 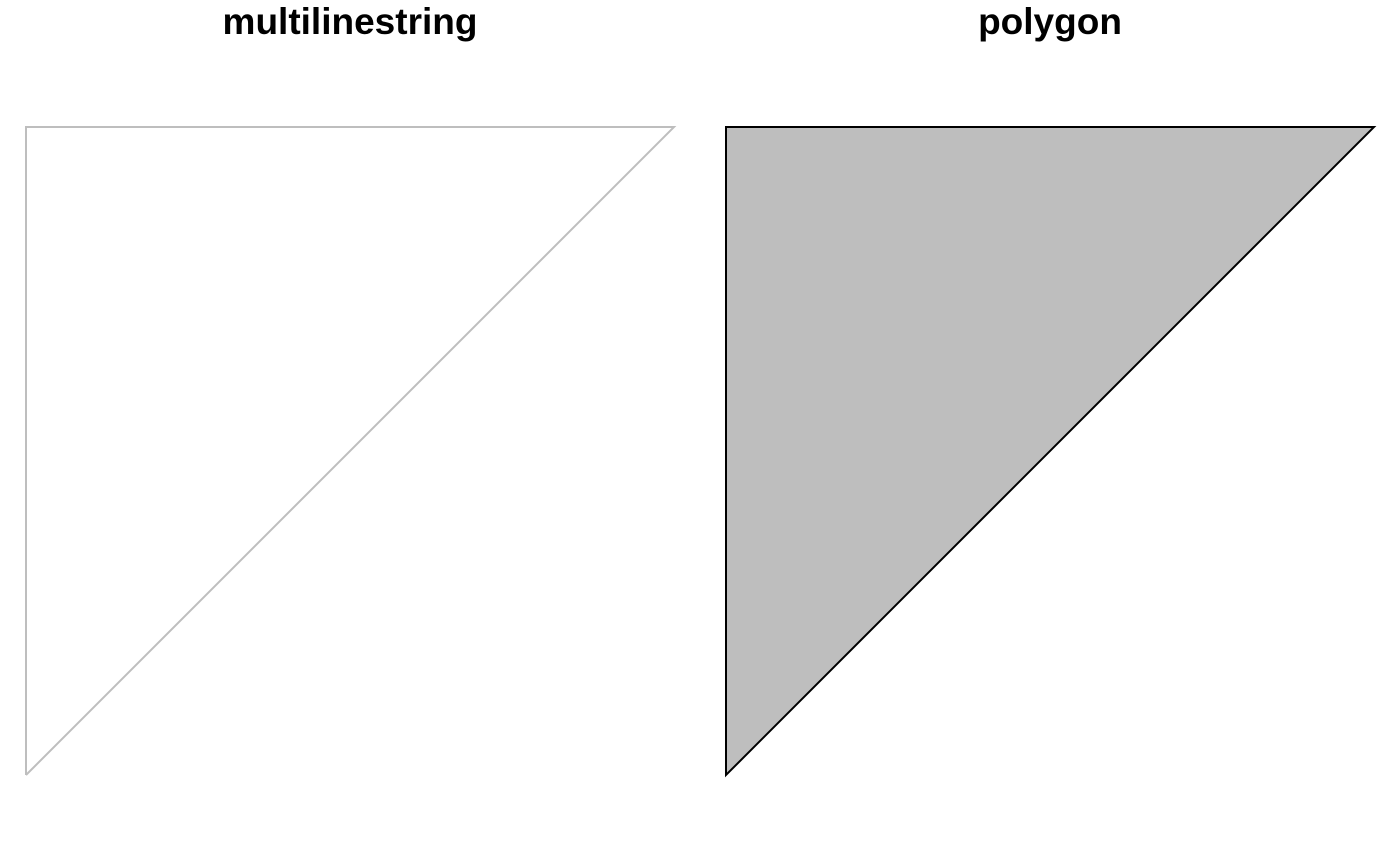 I want to click on polygon-panel-title: polygon, so click(x=1050, y=21).